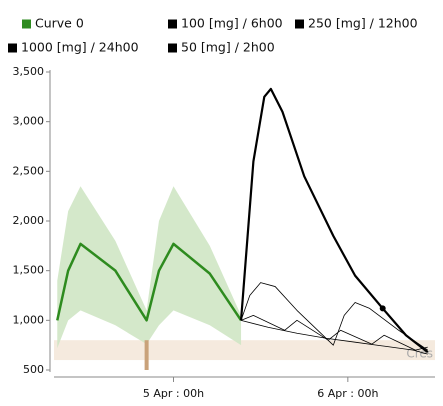 This screenshot has height=406, width=443. Describe the element at coordinates (232, 23) in the screenshot. I see `legend-label: 100 [mg] / 6h00` at that location.